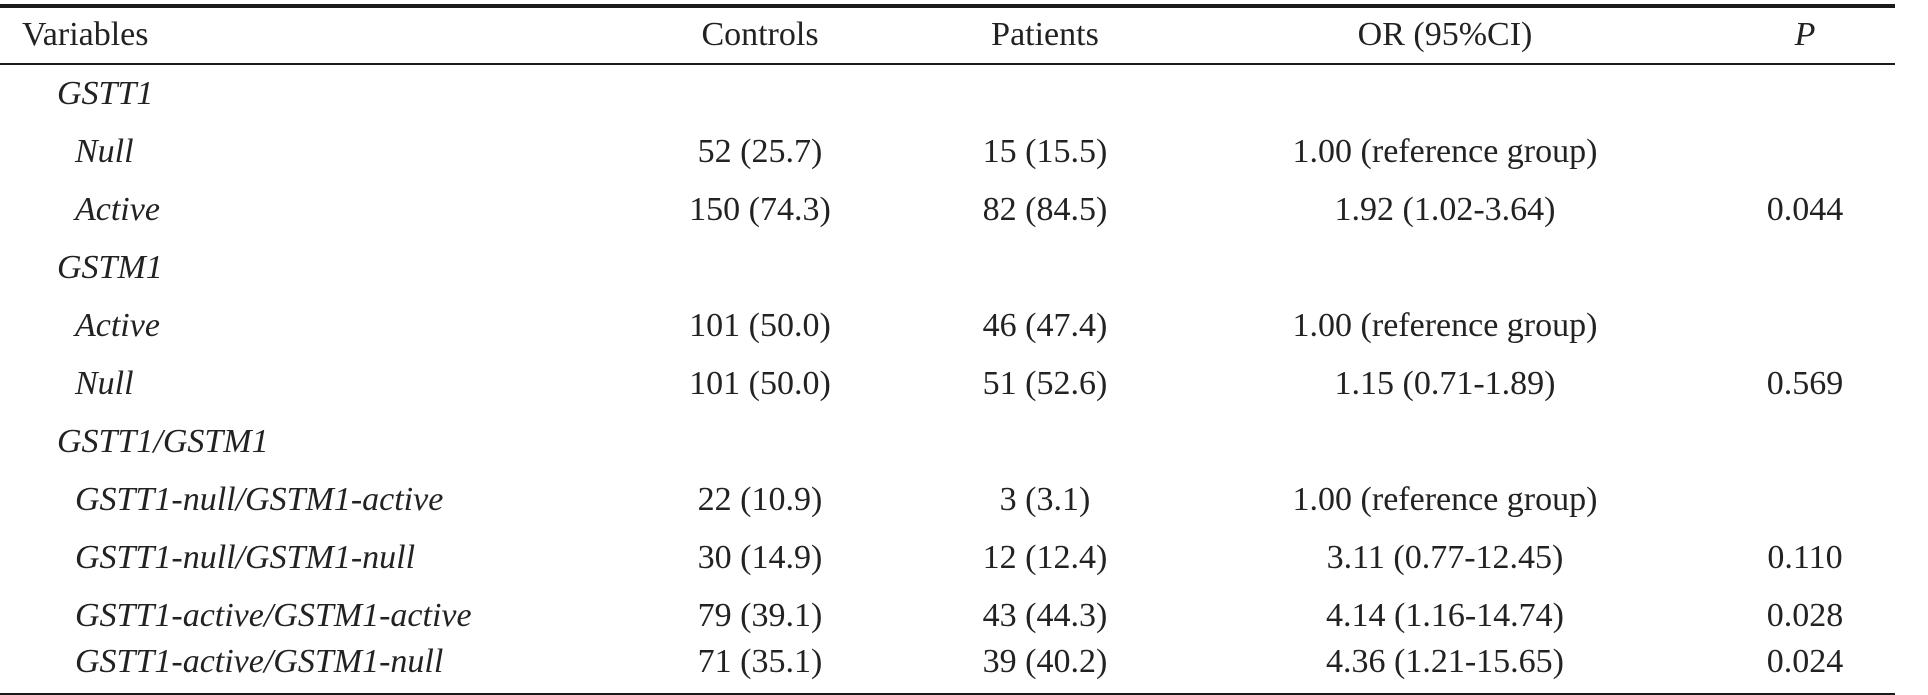 This screenshot has height=695, width=1928. What do you see at coordinates (1045, 325) in the screenshot?
I see `patients-value: 46 (47.4)` at bounding box center [1045, 325].